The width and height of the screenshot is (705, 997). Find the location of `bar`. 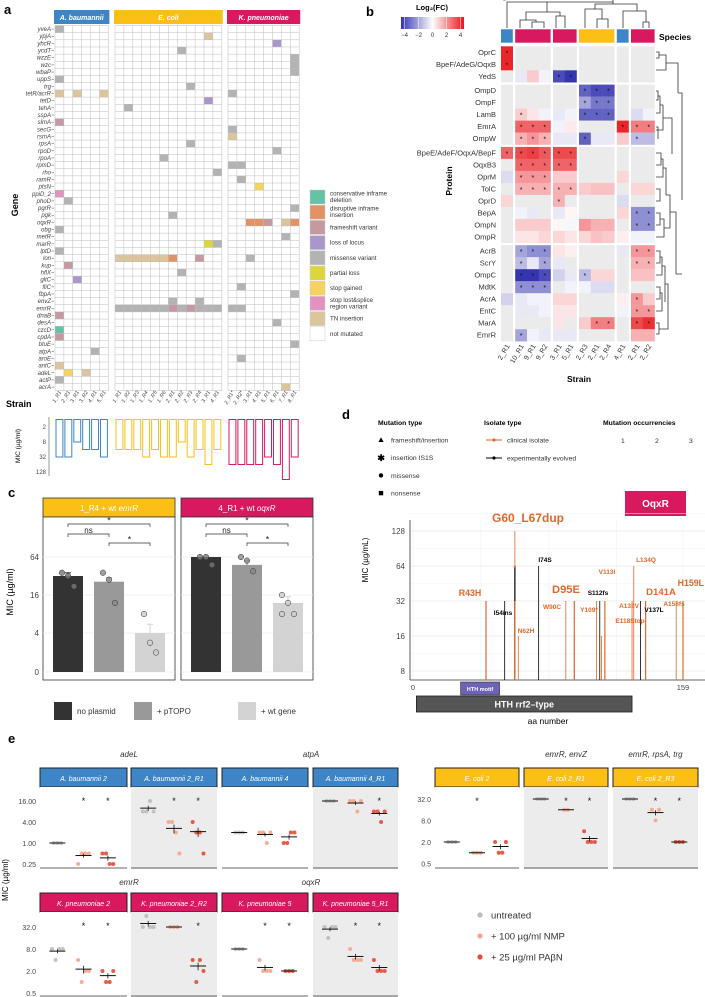

bar is located at coordinates (288, 637).